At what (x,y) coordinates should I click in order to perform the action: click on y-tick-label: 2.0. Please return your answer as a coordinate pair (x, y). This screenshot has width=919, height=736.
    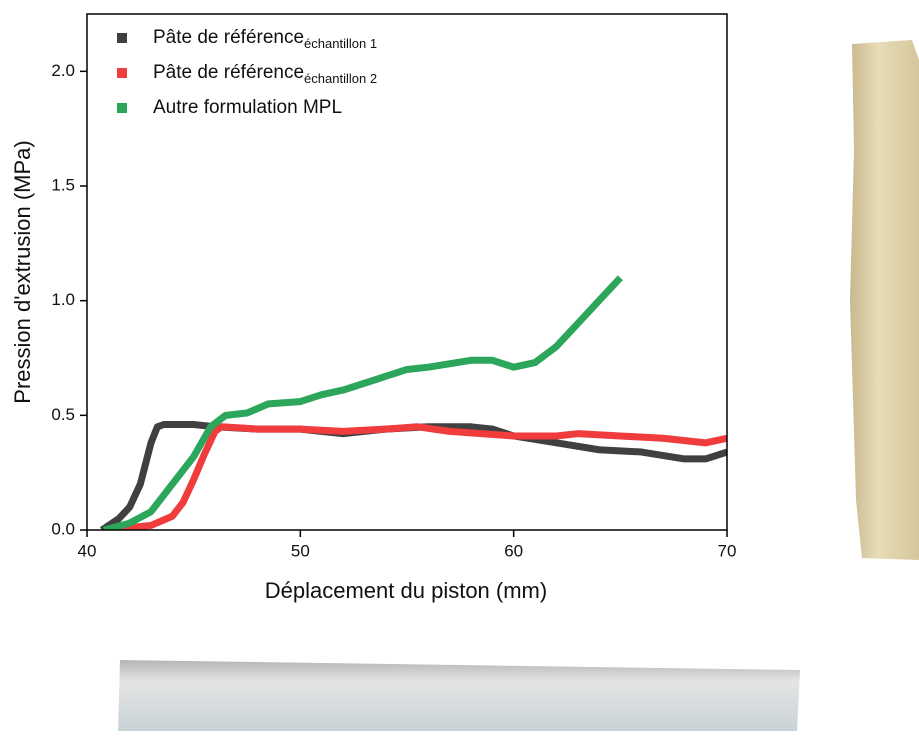
    Looking at the image, I should click on (63, 70).